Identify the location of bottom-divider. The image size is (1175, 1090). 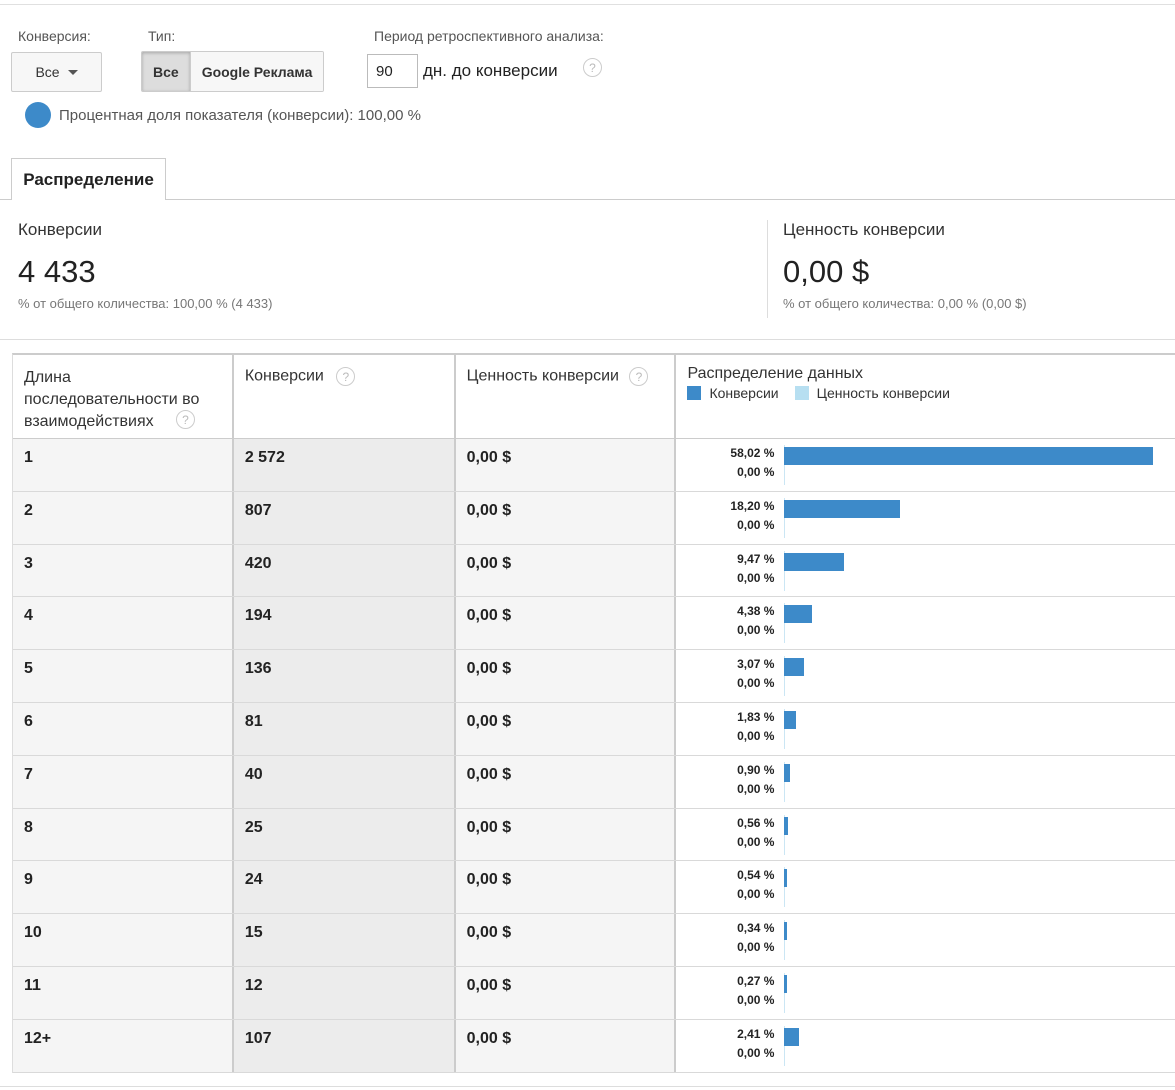
(587, 1086).